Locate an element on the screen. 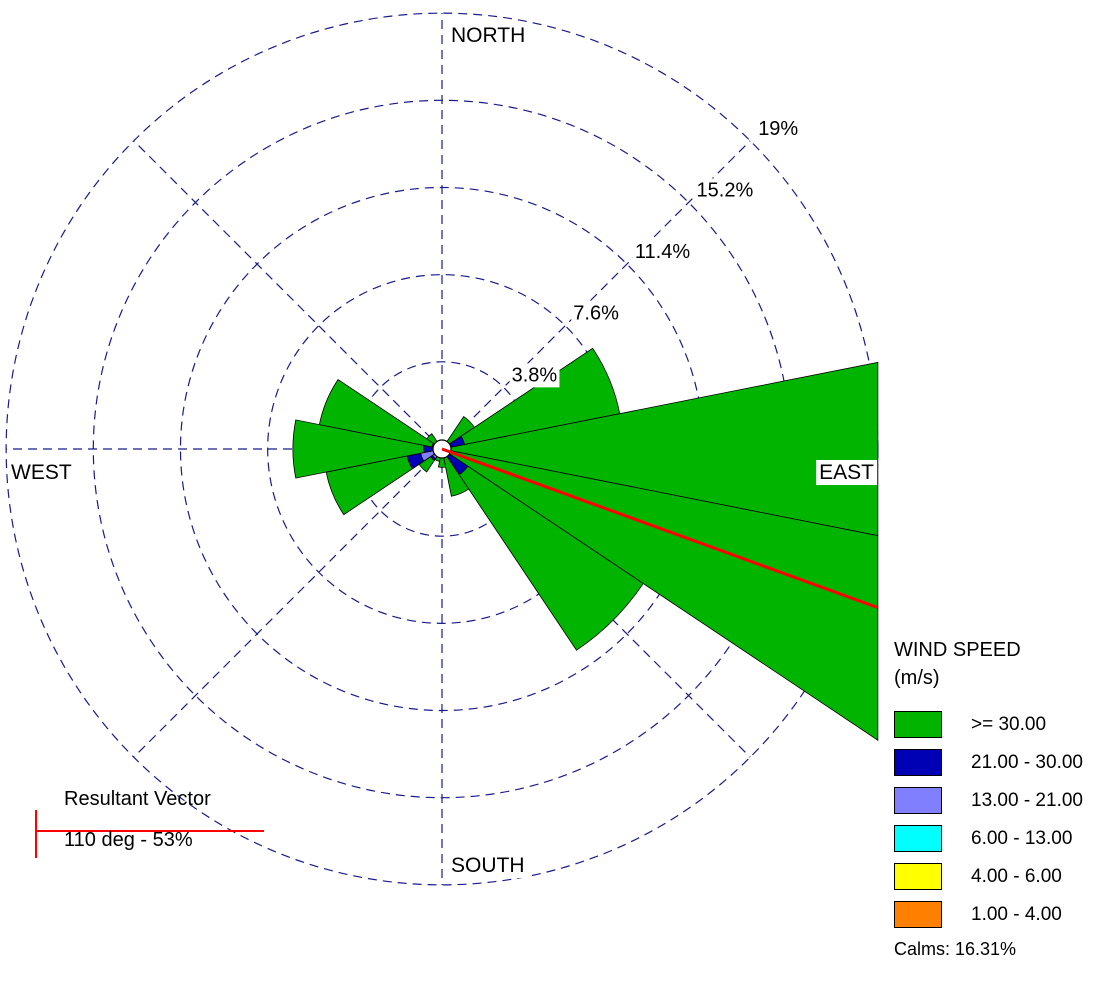 The height and width of the screenshot is (1005, 1119). legend-label: 21.00 - 30.00 is located at coordinates (1027, 762).